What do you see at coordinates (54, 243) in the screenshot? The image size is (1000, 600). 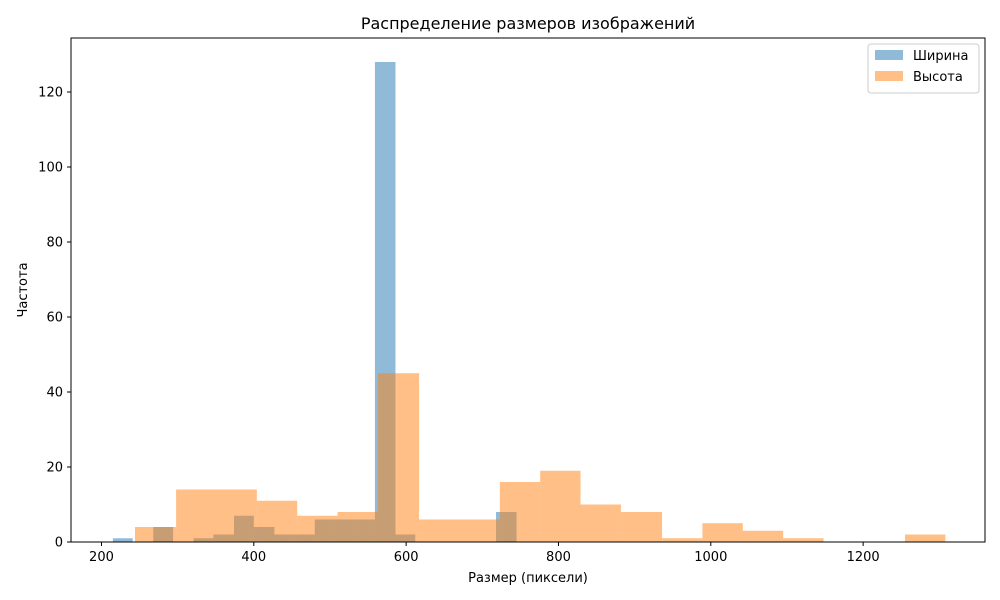 I see `y-tick-label-4: 80` at bounding box center [54, 243].